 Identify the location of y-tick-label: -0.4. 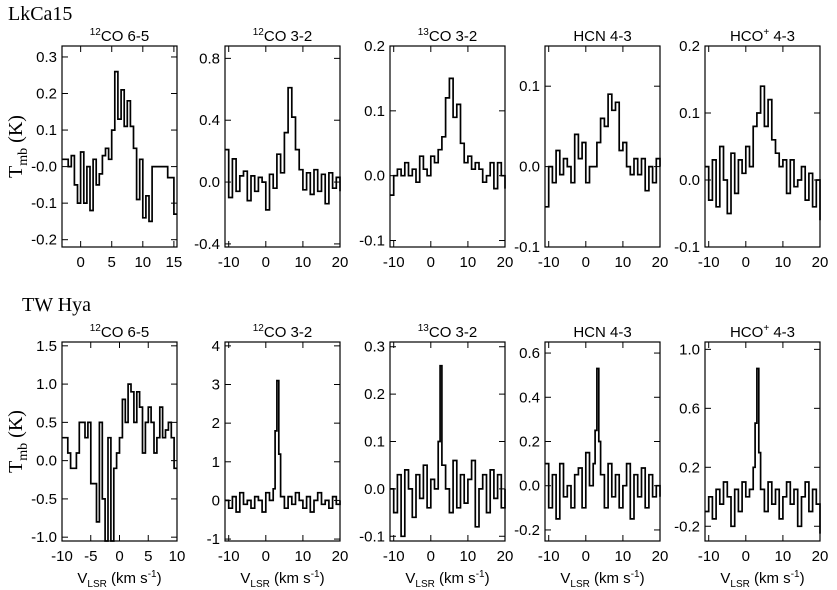
(207, 244).